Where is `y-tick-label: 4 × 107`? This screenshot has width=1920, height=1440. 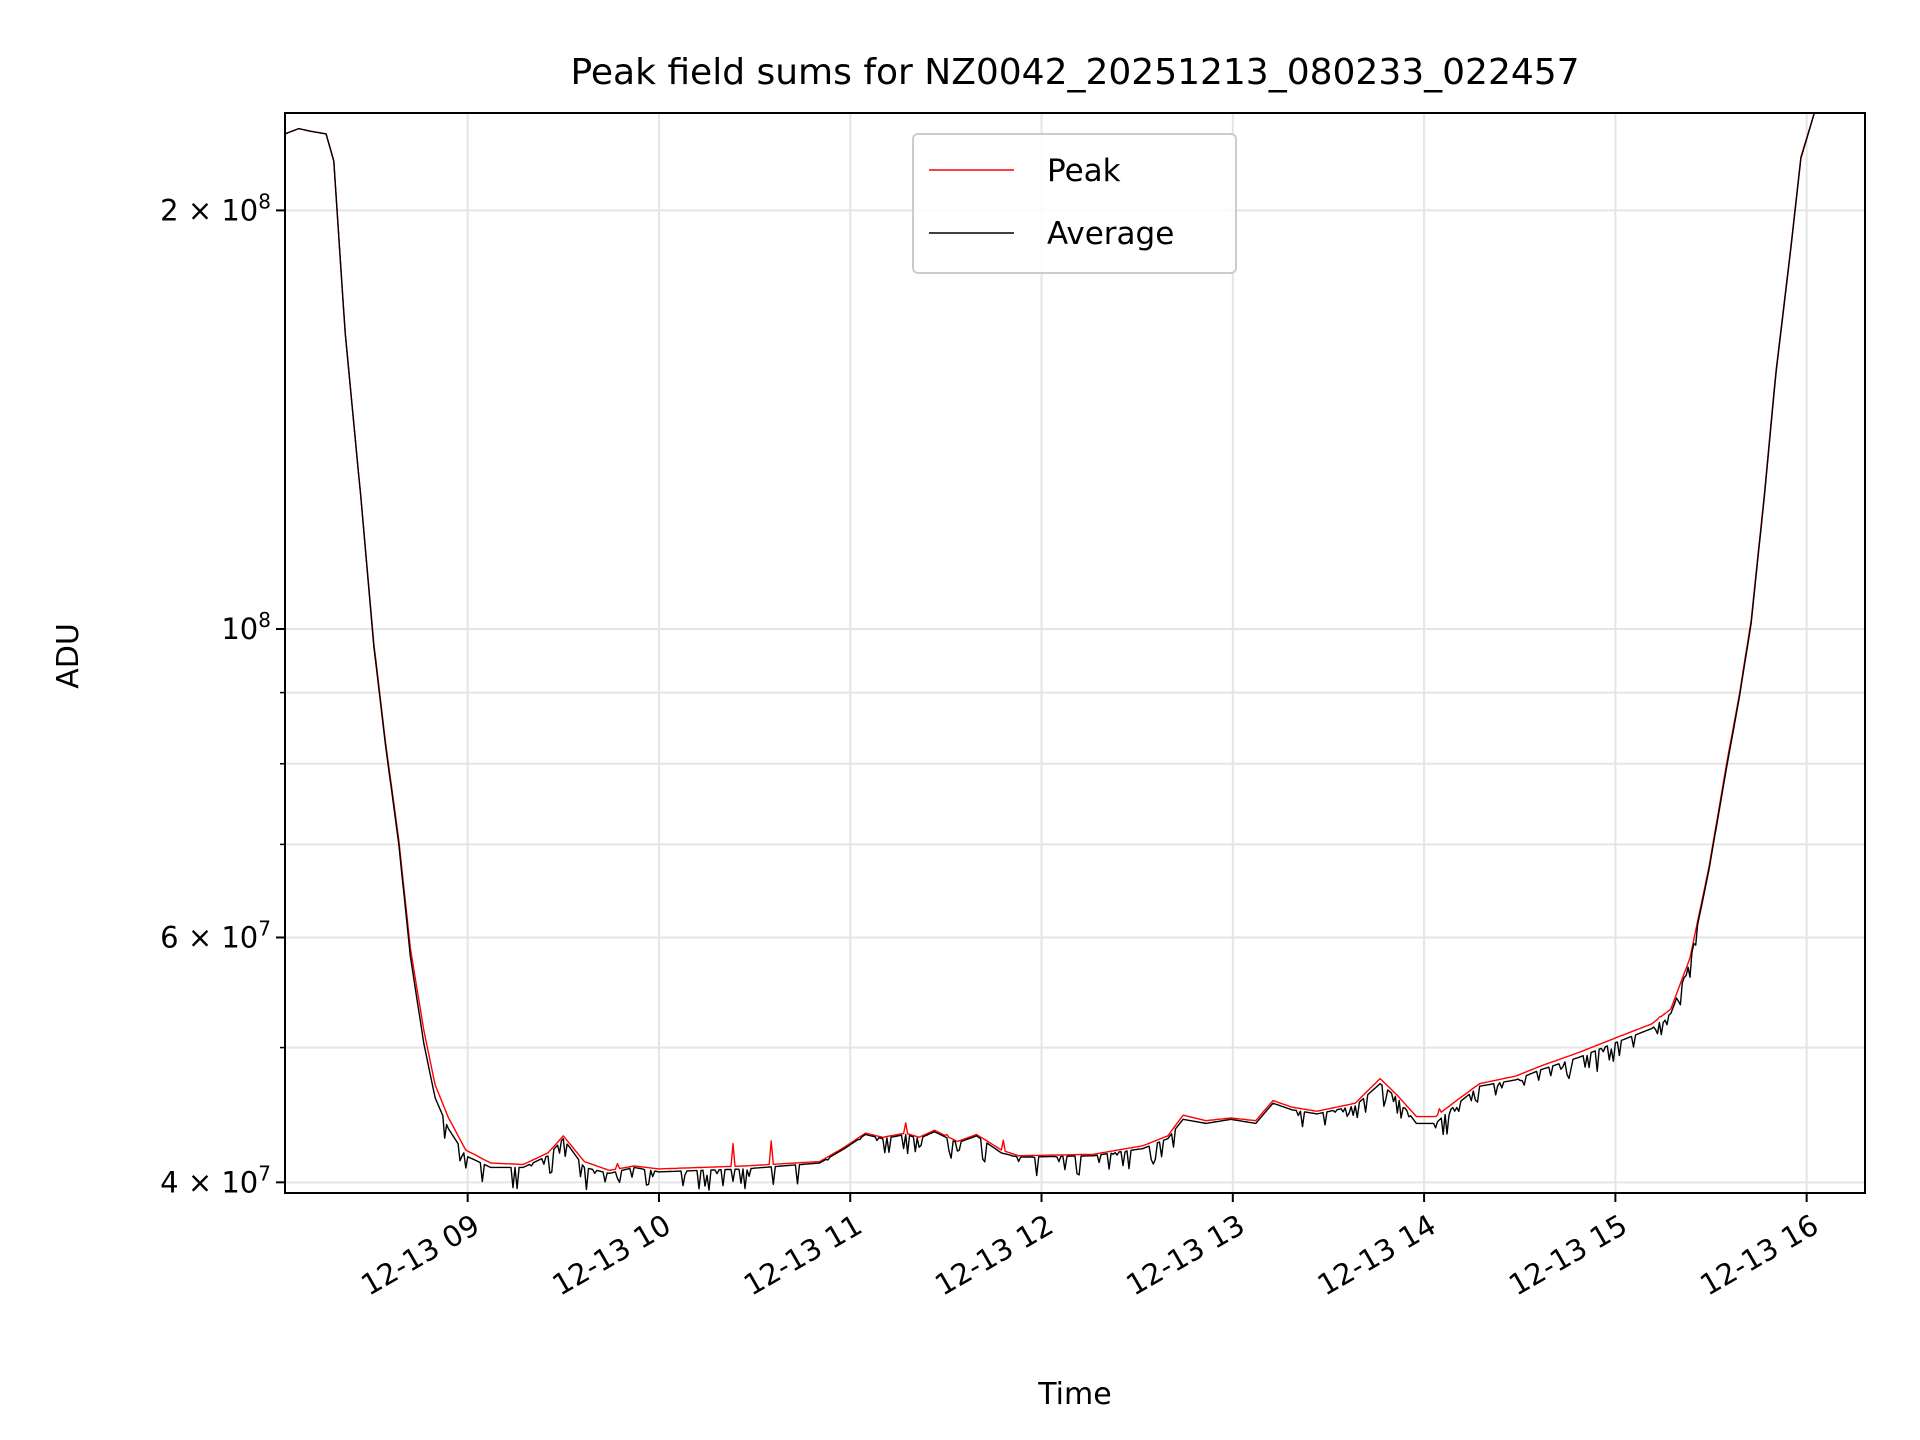
y-tick-label: 4 × 107 is located at coordinates (215, 1180).